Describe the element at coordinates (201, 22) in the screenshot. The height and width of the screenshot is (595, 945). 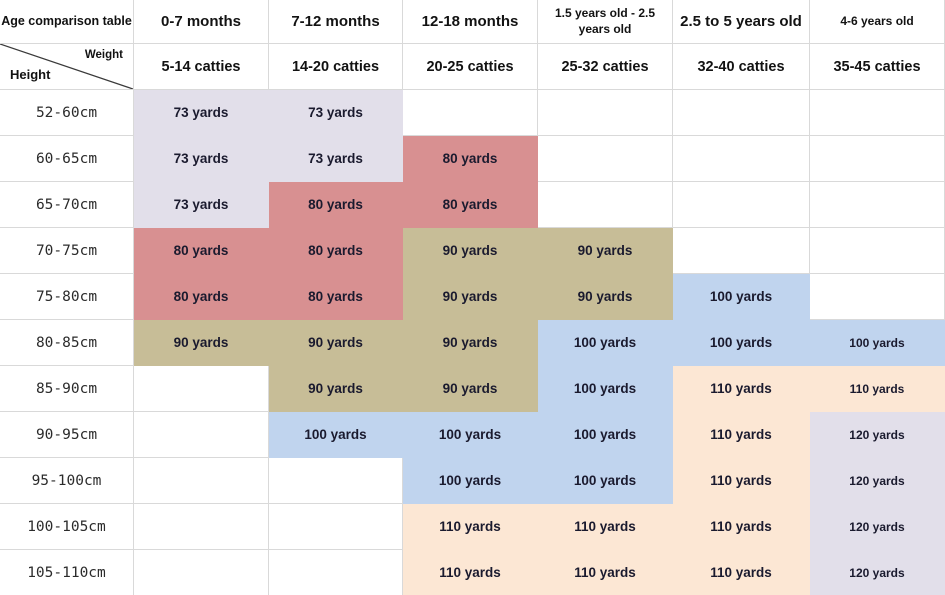
I see `age-header-0-7-months: 0-7 months` at that location.